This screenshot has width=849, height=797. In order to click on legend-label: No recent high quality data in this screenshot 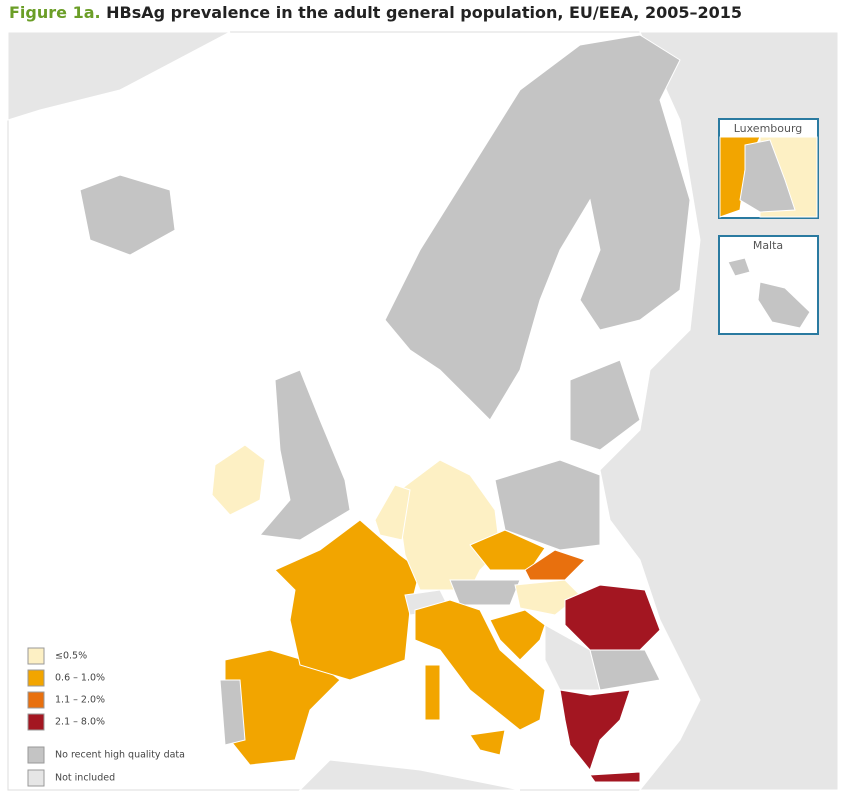, I will do `click(120, 755)`.